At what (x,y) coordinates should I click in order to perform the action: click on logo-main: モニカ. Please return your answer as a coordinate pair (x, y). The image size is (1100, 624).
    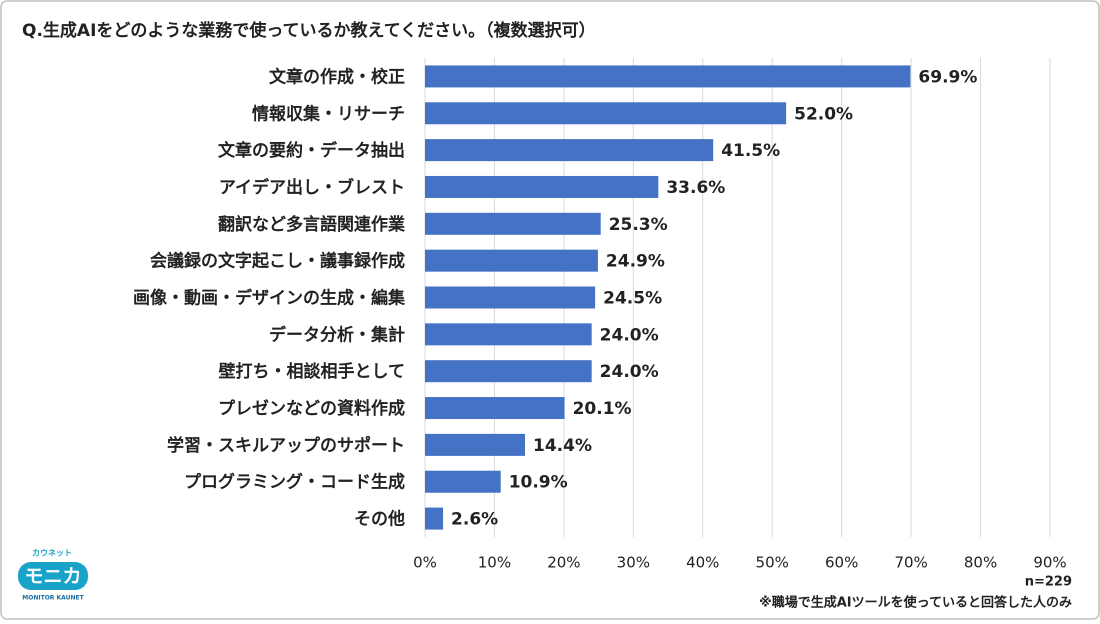
    Looking at the image, I should click on (52, 577).